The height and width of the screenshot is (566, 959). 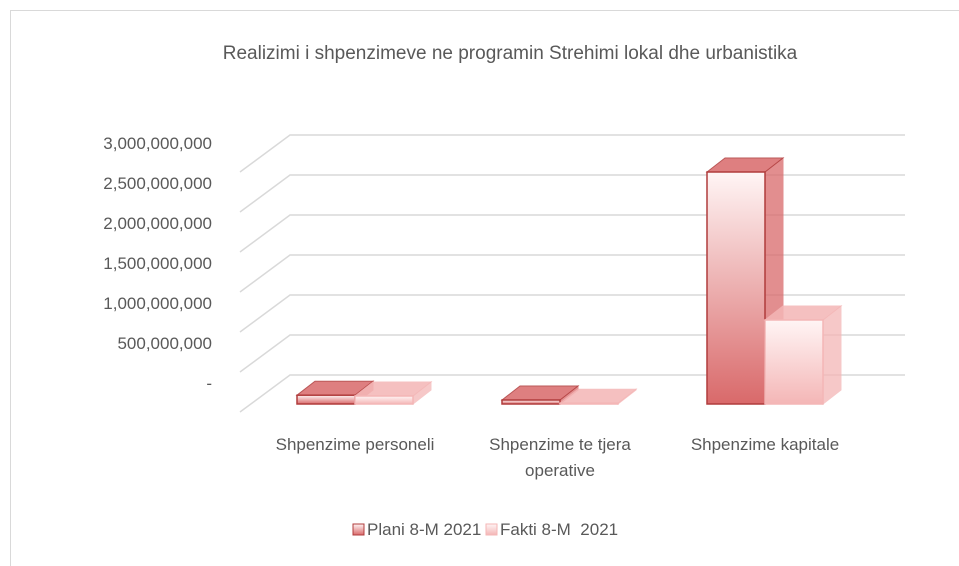 What do you see at coordinates (424, 529) in the screenshot?
I see `legend-label: Plani 8-M 2021` at bounding box center [424, 529].